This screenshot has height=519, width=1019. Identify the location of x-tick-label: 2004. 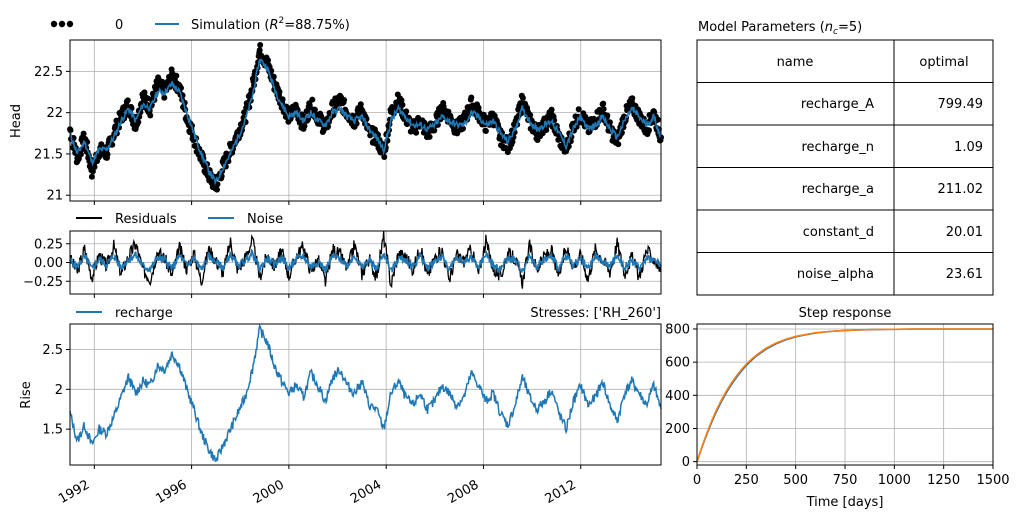
(366, 492).